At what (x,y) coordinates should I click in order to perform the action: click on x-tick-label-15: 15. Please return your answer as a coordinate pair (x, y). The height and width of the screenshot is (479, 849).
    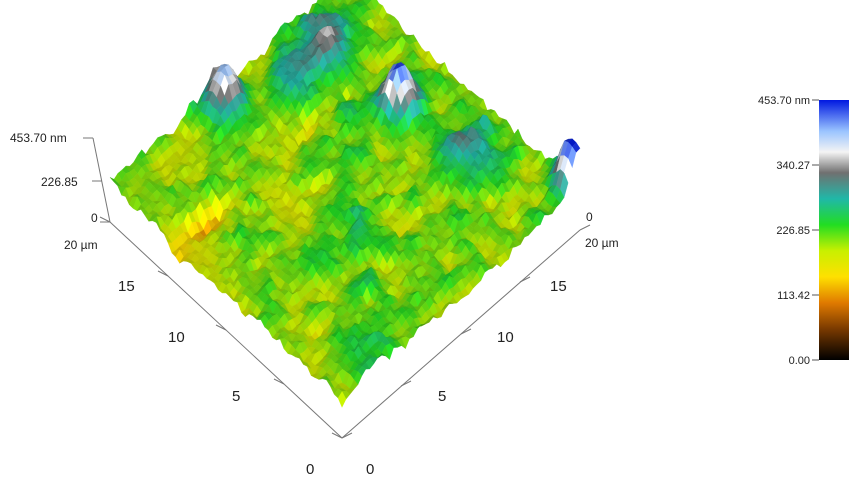
    Looking at the image, I should click on (558, 286).